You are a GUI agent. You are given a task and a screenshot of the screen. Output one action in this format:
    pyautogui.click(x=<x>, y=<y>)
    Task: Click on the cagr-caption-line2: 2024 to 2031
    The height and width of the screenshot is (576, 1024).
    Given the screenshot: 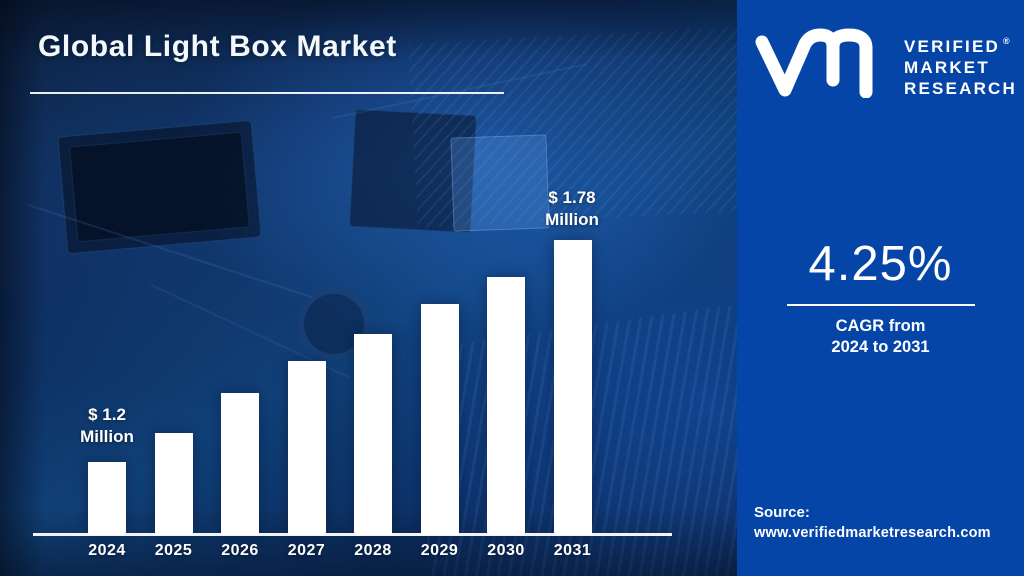 What is the action you would take?
    pyautogui.click(x=880, y=347)
    